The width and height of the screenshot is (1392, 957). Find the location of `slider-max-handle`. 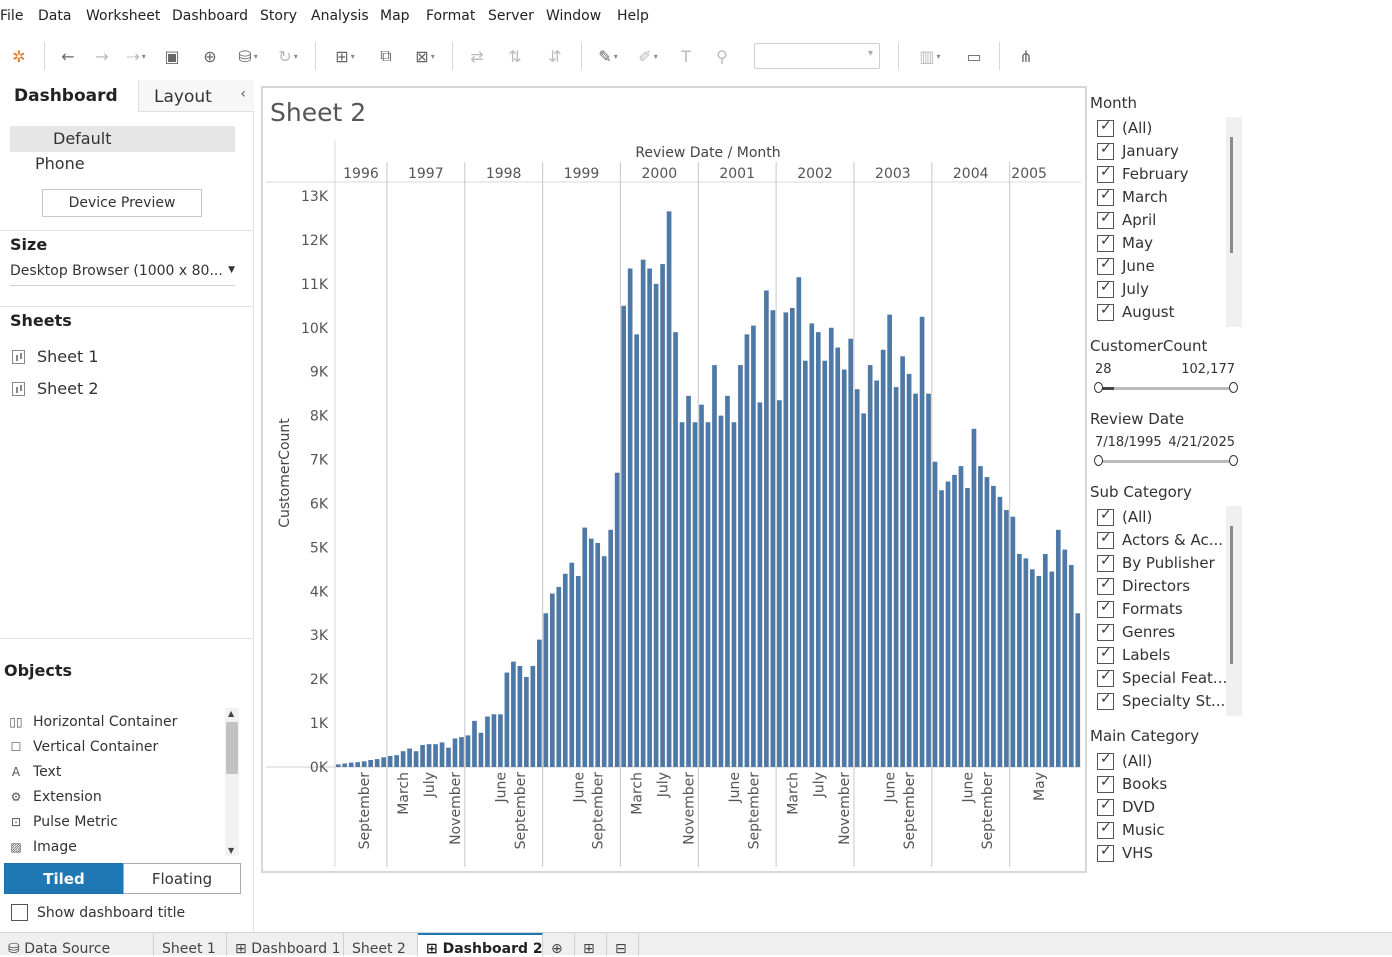

slider-max-handle is located at coordinates (1233, 460).